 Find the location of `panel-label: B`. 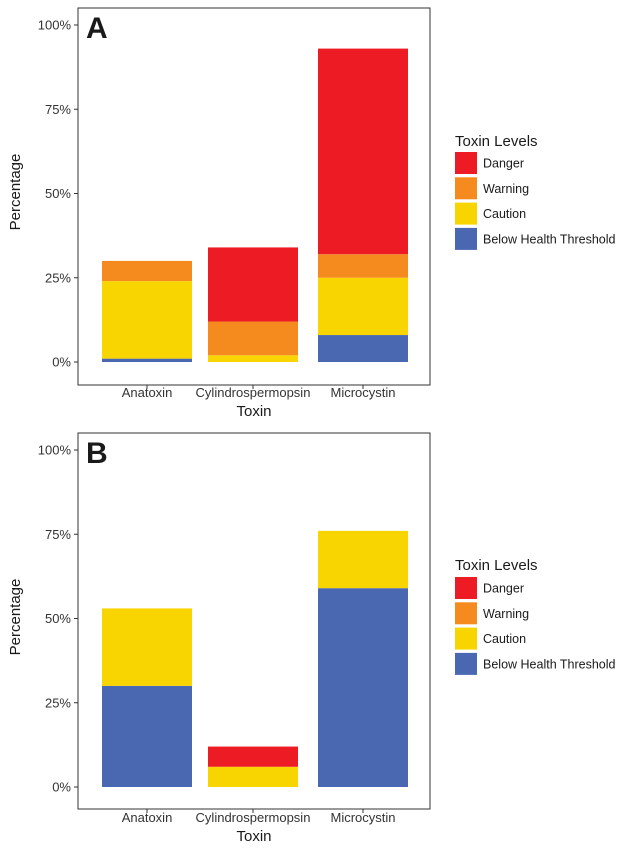

panel-label: B is located at coordinates (97, 453).